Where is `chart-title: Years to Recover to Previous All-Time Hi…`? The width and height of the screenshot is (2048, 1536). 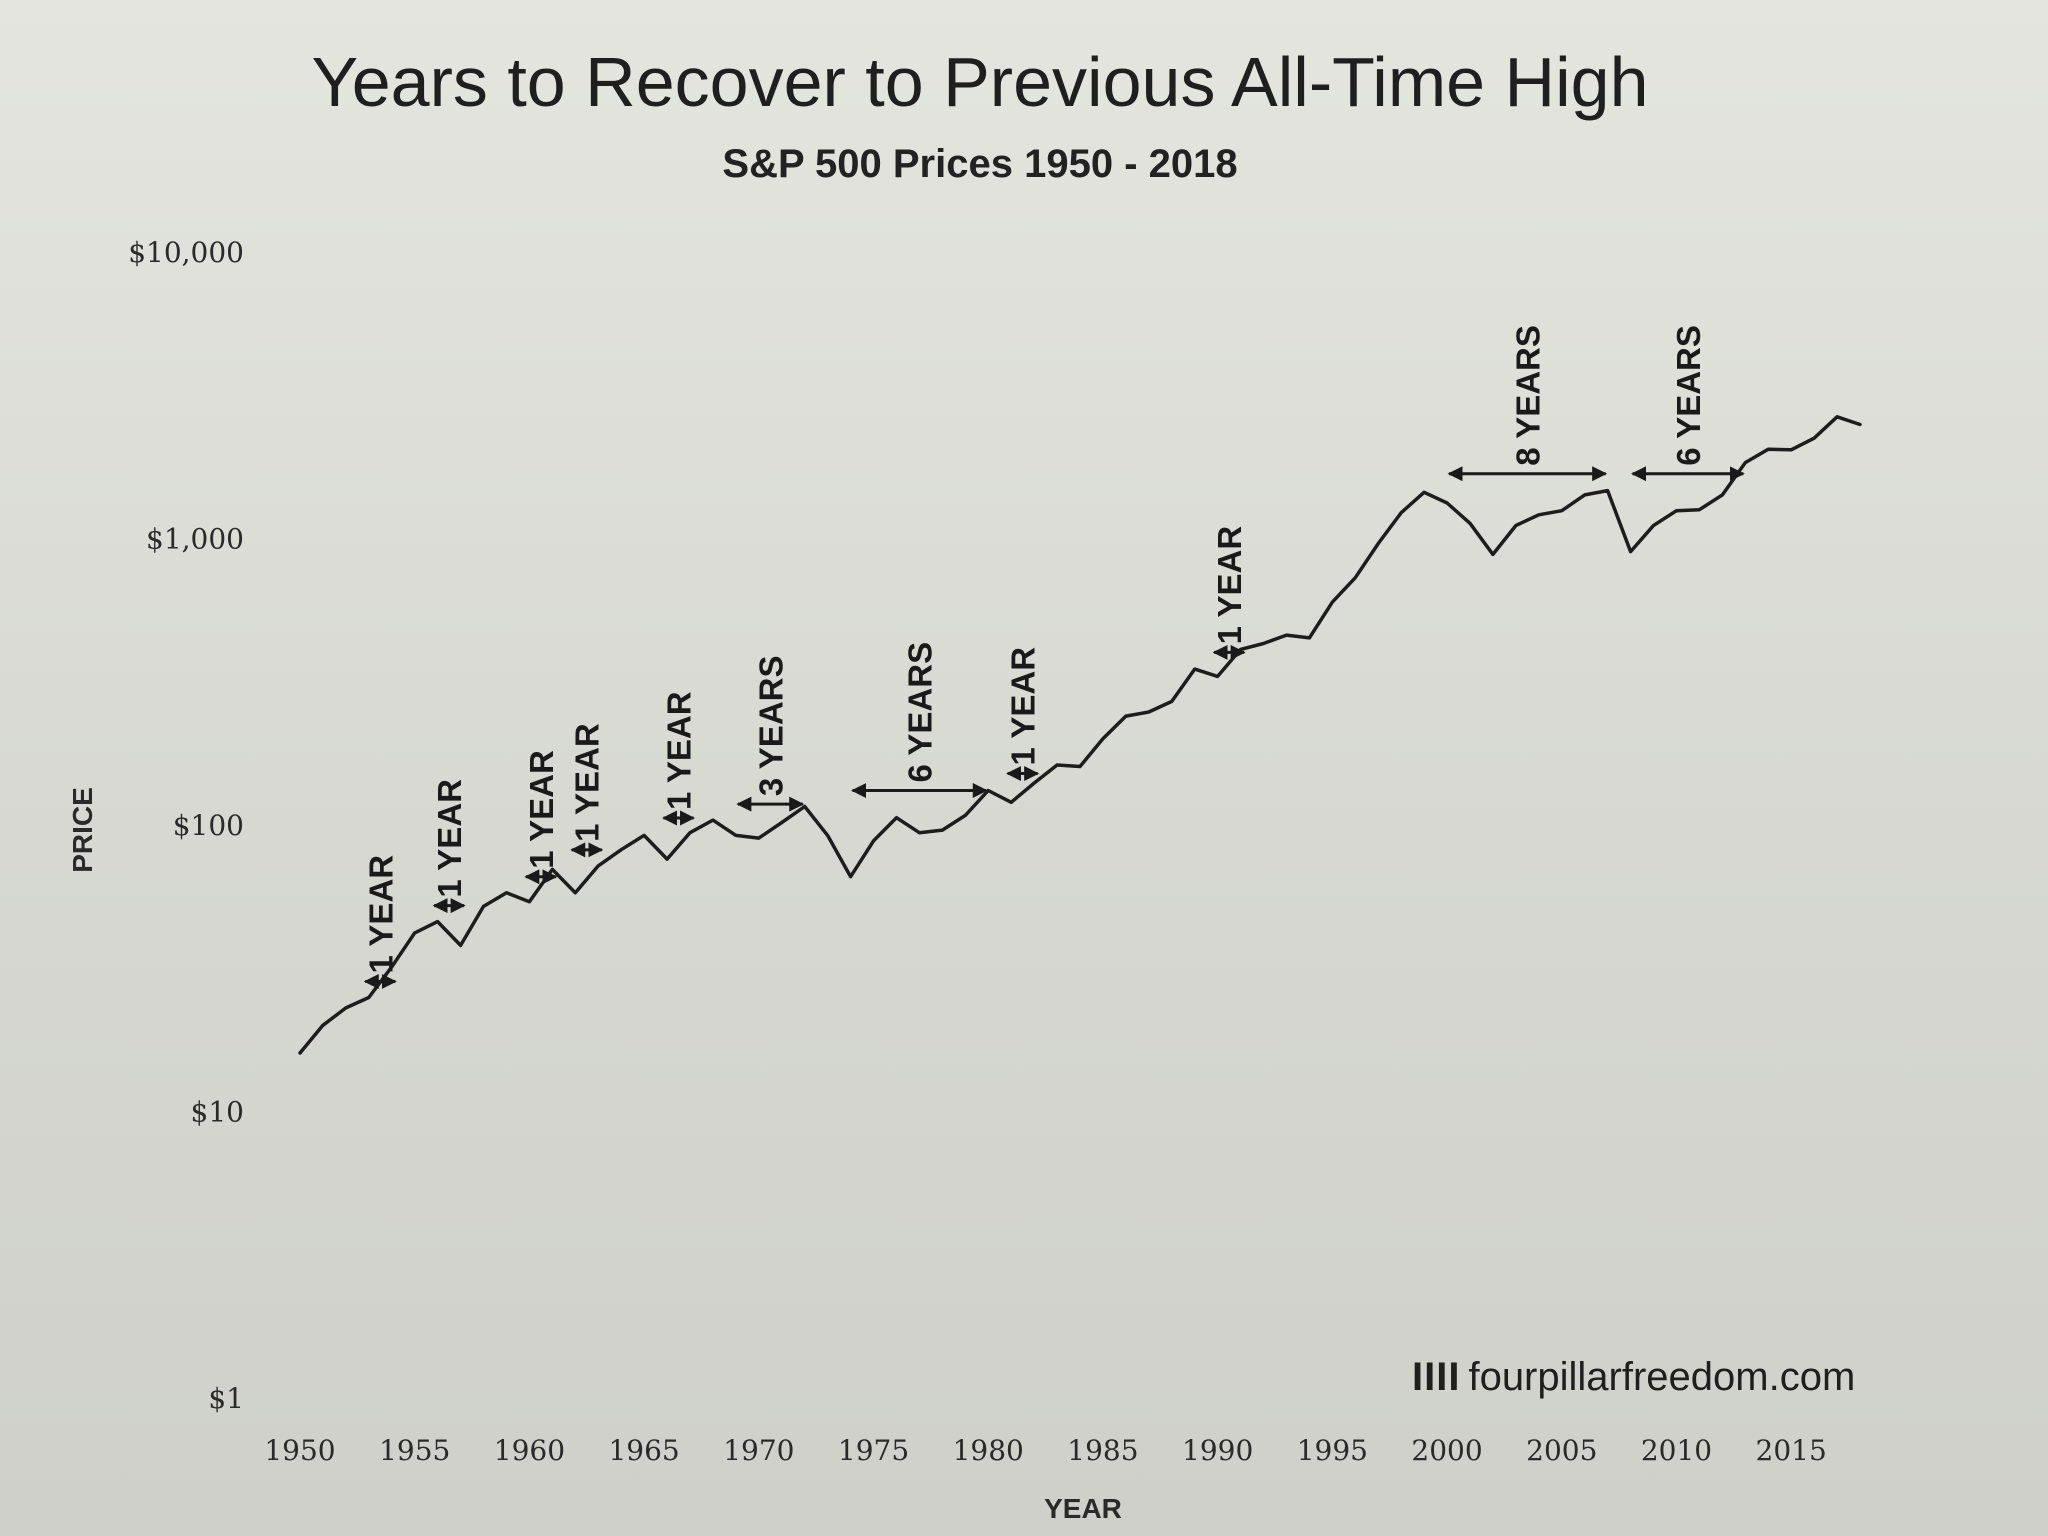 chart-title: Years to Recover to Previous All-Time Hi… is located at coordinates (980, 82).